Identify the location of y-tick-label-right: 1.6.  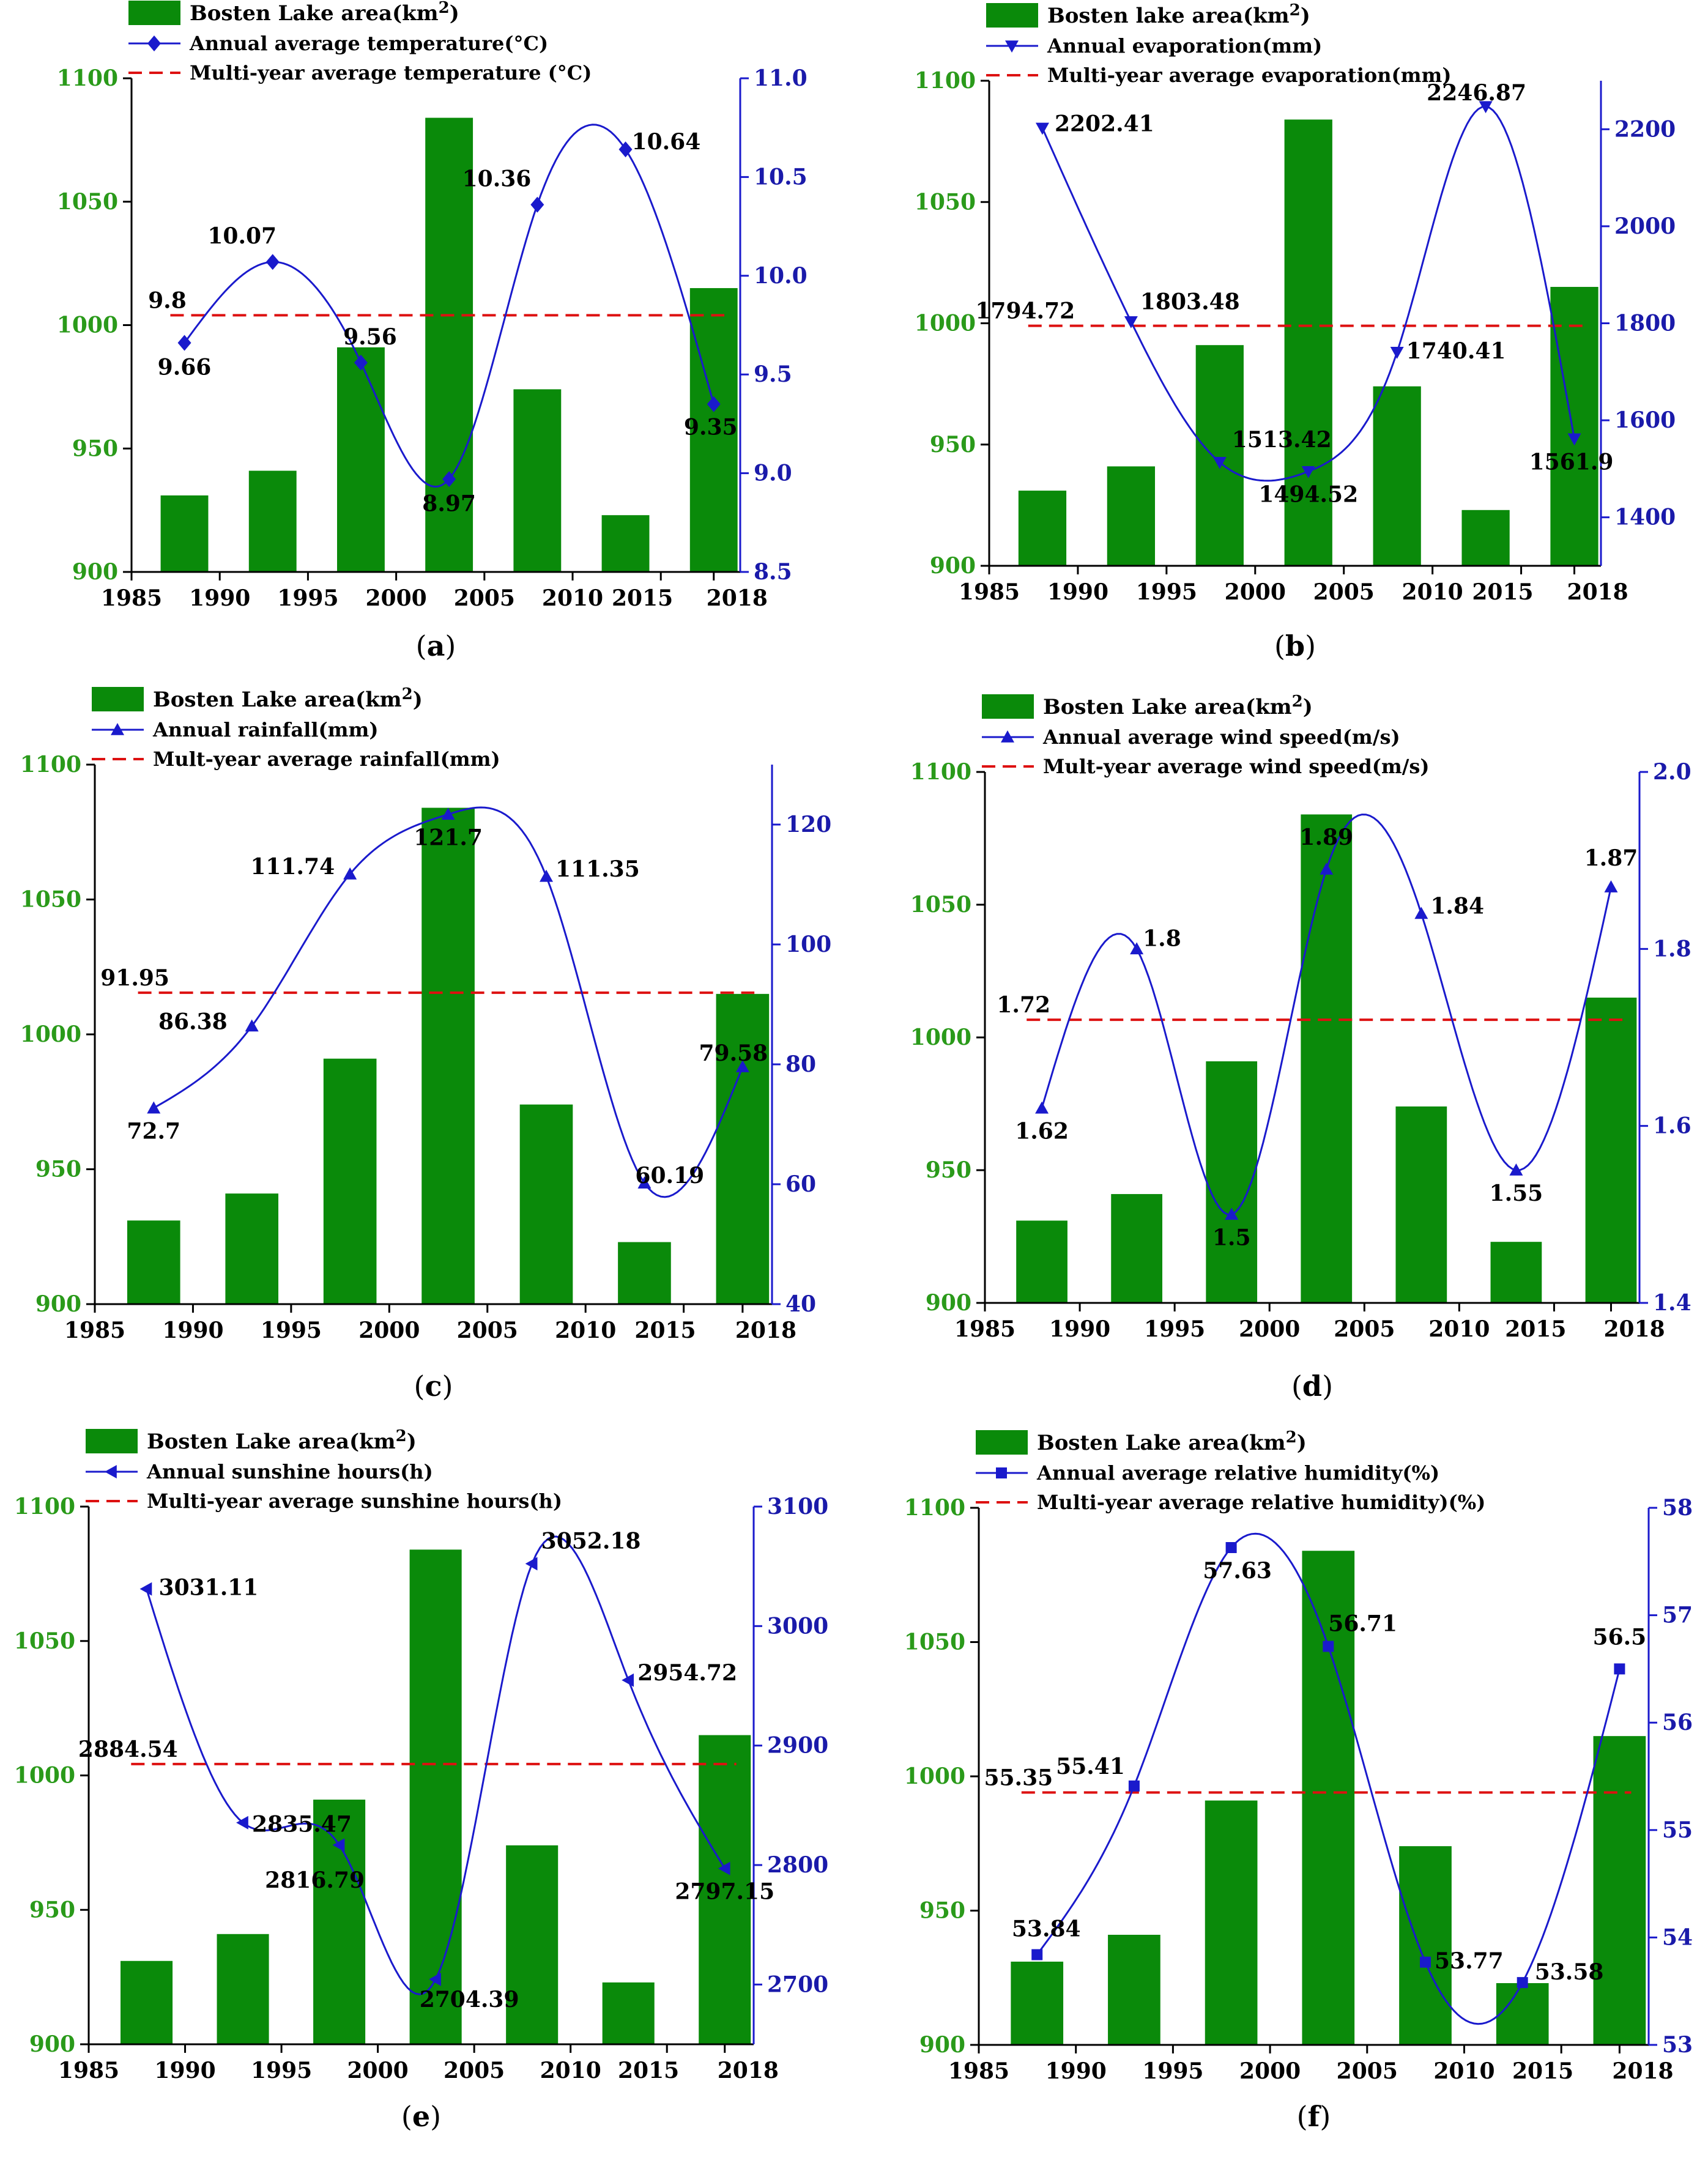
(1672, 1126).